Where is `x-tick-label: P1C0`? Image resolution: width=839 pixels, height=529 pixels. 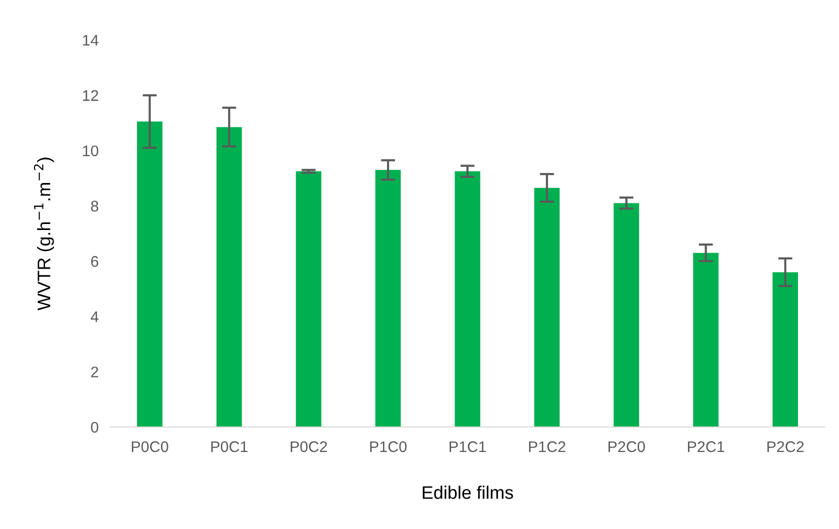 x-tick-label: P1C0 is located at coordinates (388, 446).